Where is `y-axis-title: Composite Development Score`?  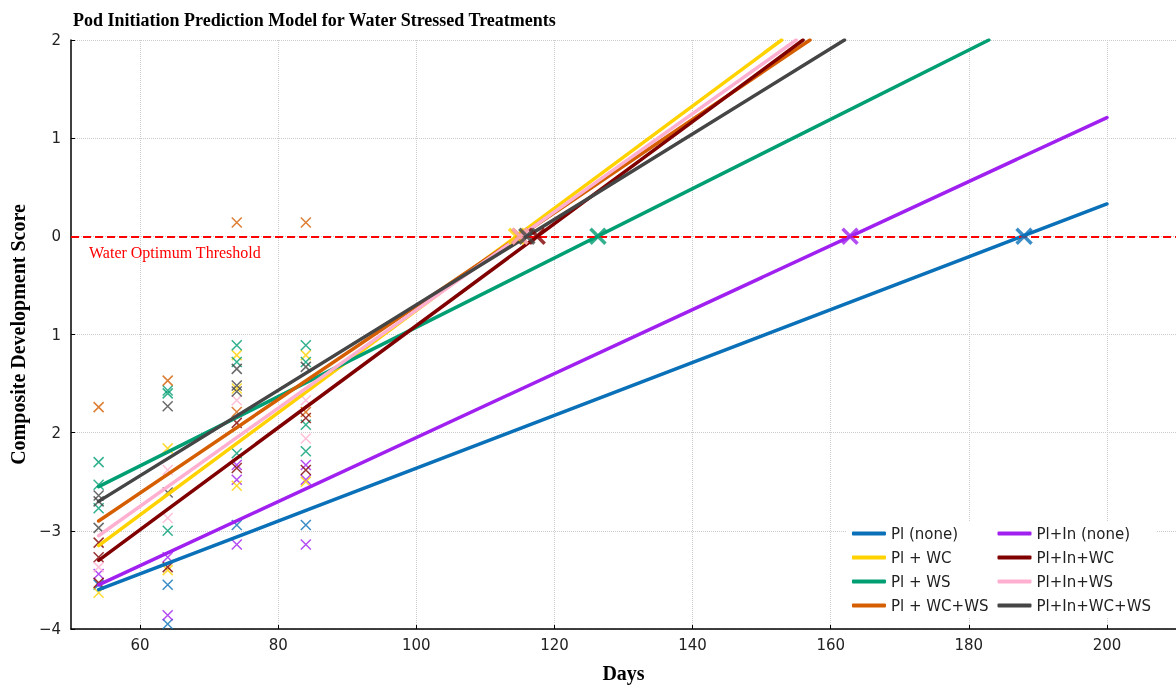
y-axis-title: Composite Development Score is located at coordinates (18, 334).